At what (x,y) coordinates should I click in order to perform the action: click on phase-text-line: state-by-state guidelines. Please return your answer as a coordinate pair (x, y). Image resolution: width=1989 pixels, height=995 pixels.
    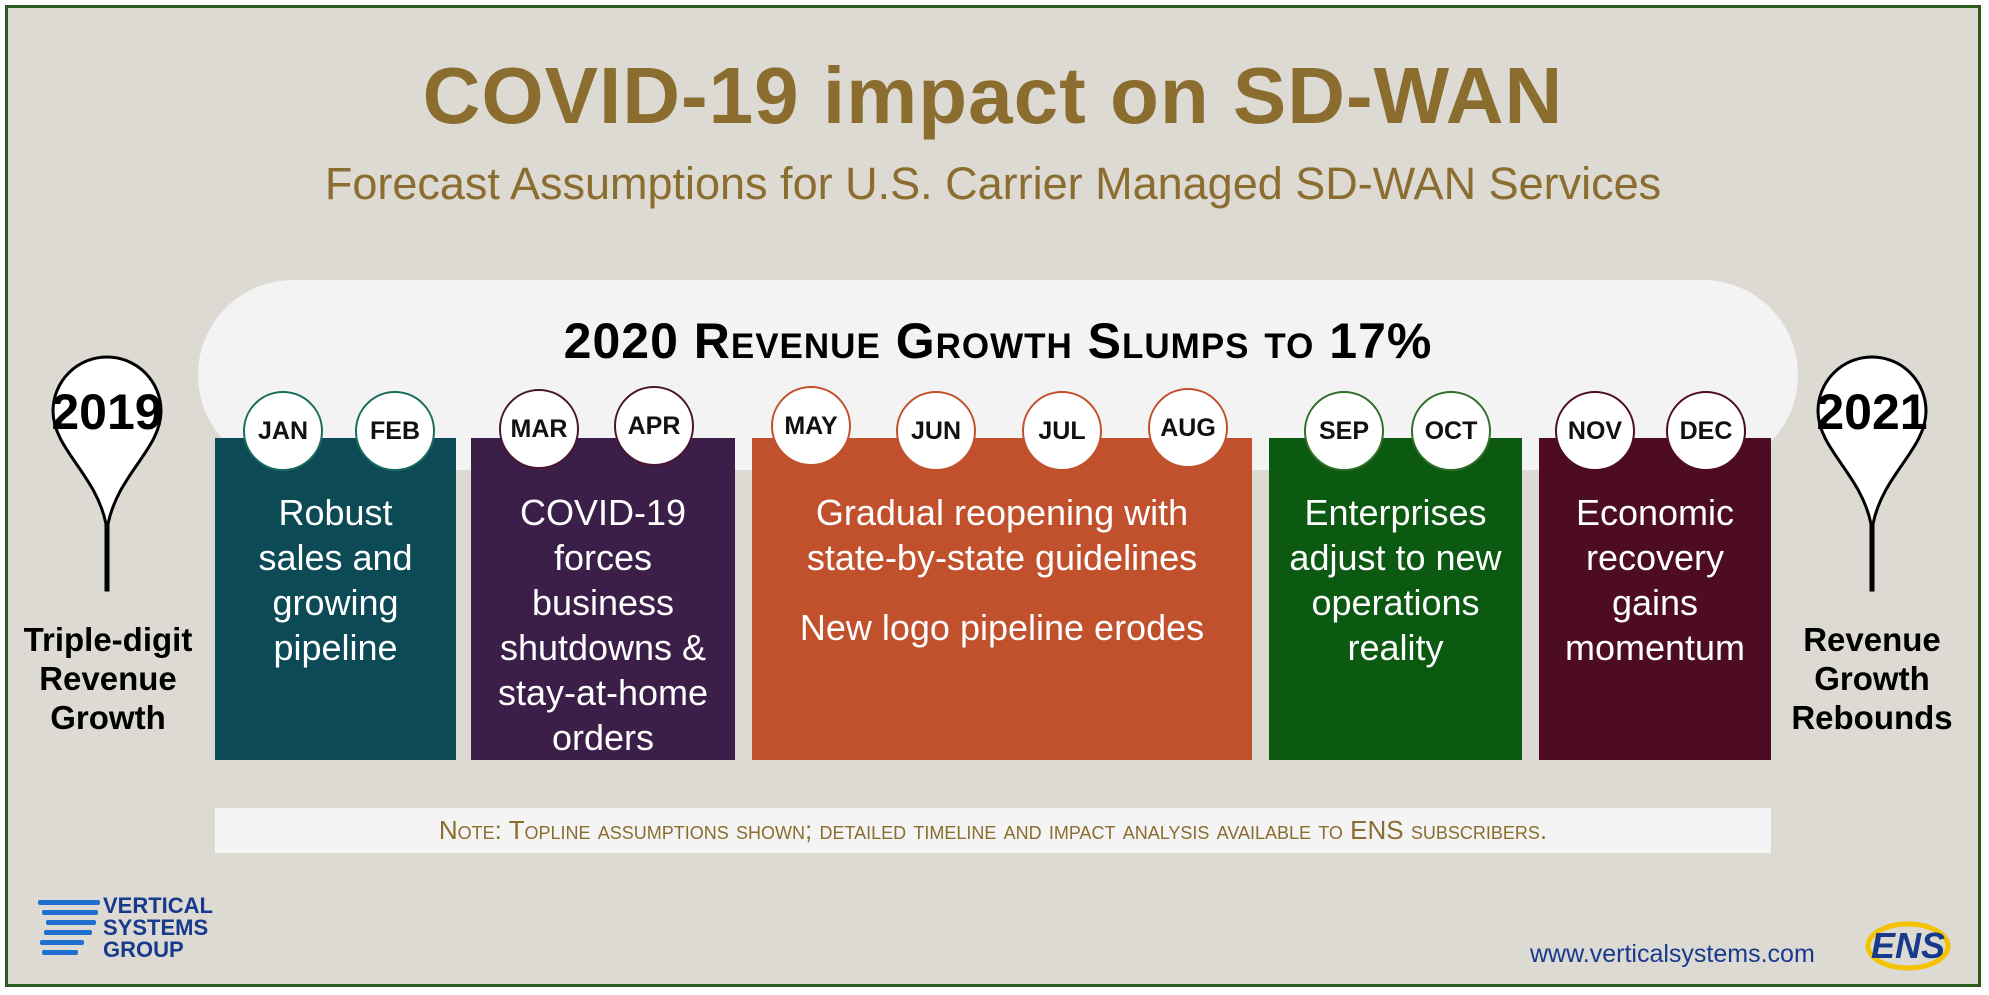
    Looking at the image, I should click on (1002, 557).